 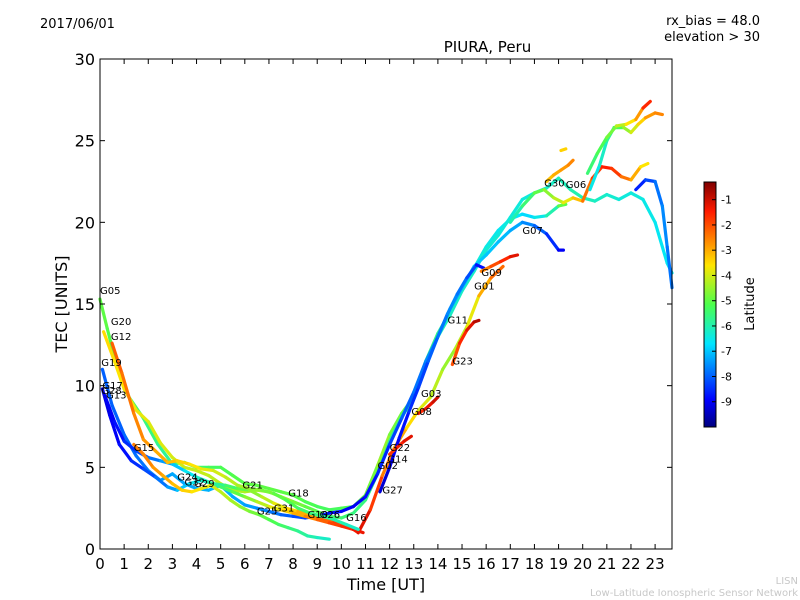 I want to click on y-tick-label: 30, so click(x=85, y=59).